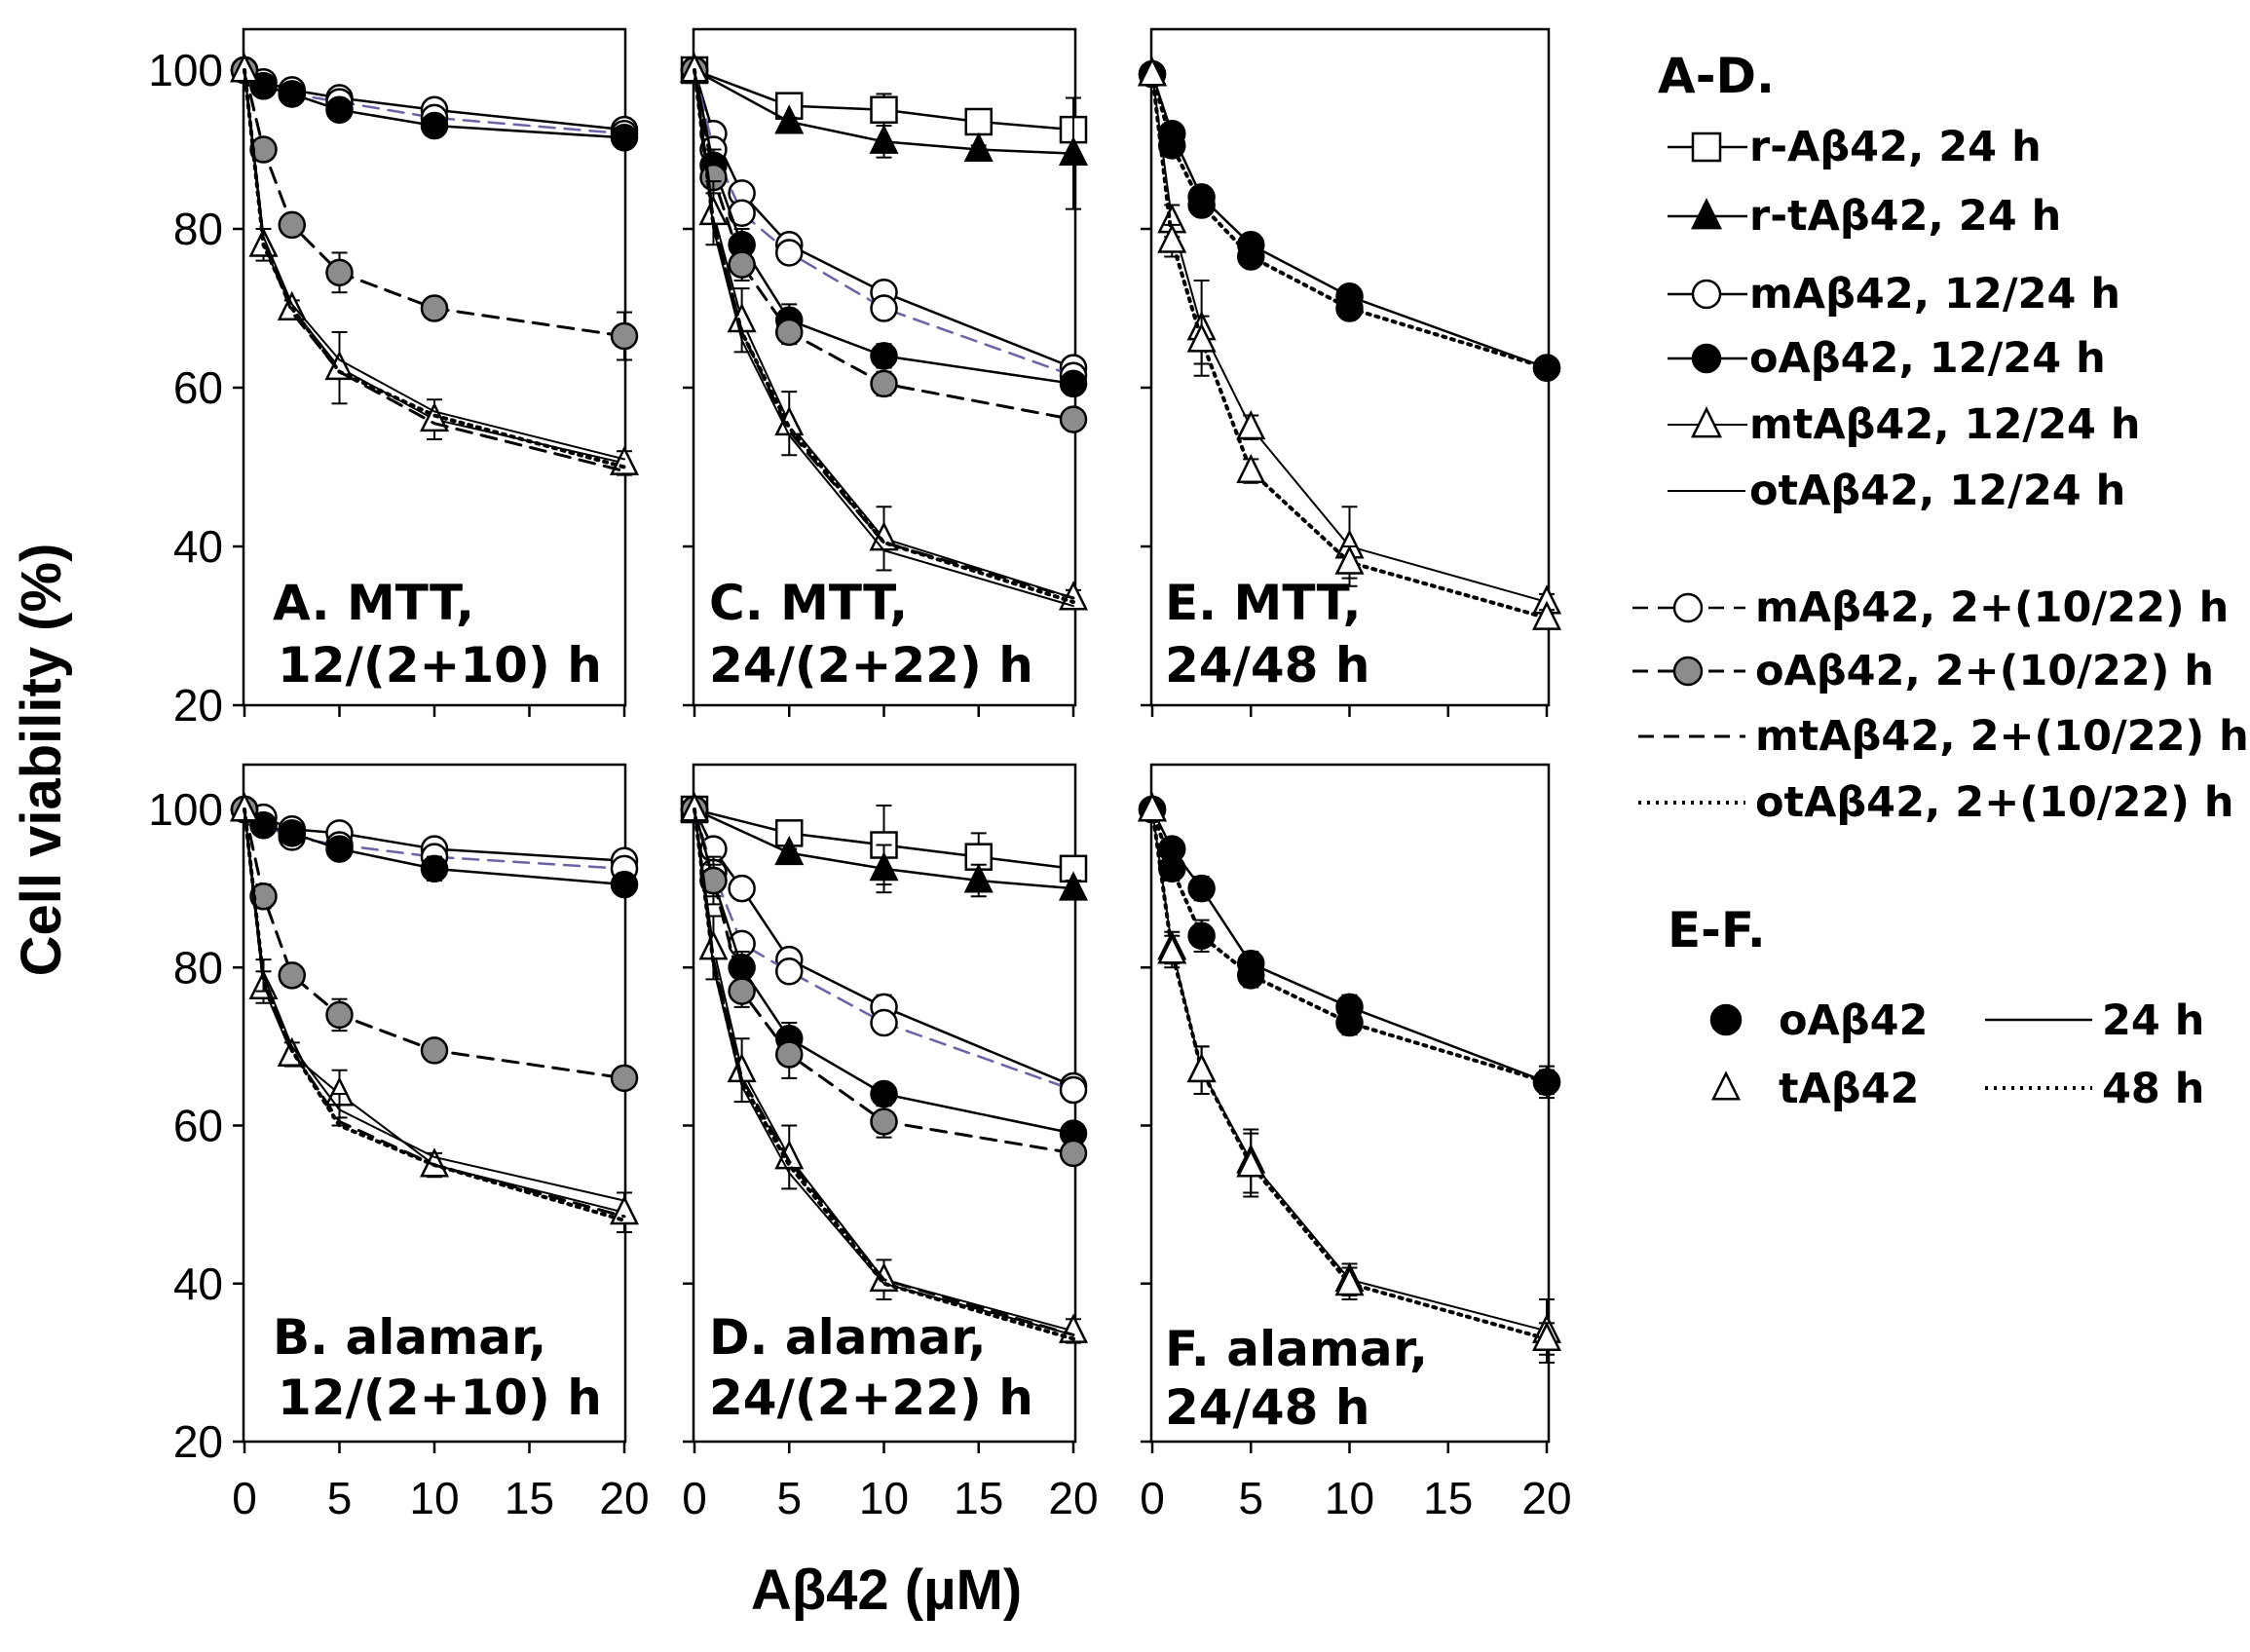 The height and width of the screenshot is (1652, 2250). Describe the element at coordinates (1934, 295) in the screenshot. I see `legend-label-m: mAβ42, 12/24 h` at that location.